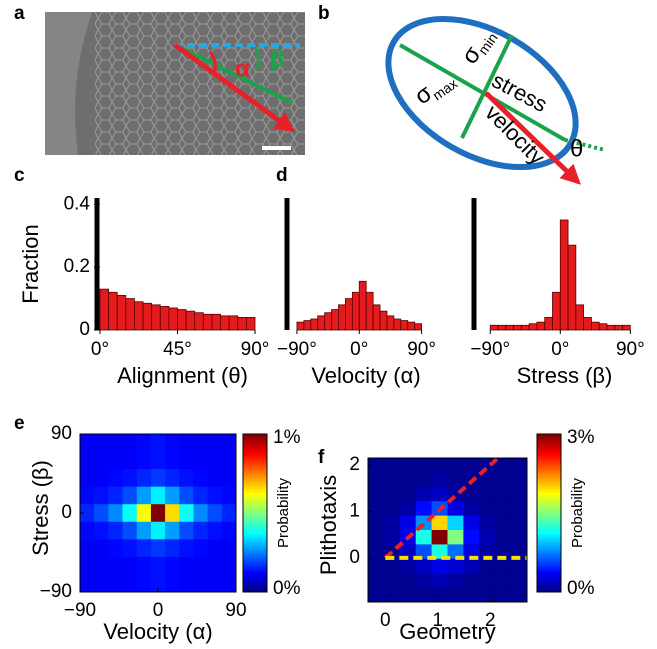  What do you see at coordinates (354, 464) in the screenshot?
I see `y-tick-label: 2` at bounding box center [354, 464].